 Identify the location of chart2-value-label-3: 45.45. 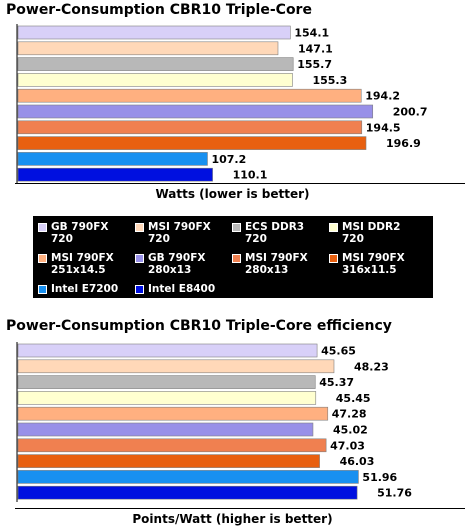
(353, 398).